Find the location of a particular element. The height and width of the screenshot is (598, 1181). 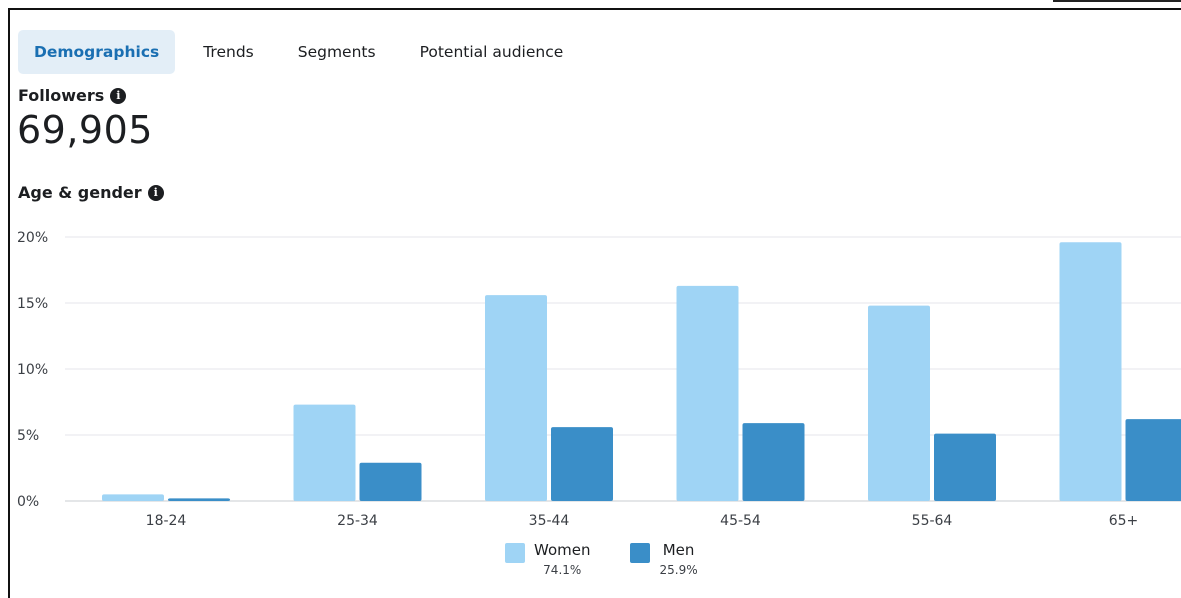

chart-legend: Women 74.1% Men 25.9% is located at coordinates (601, 559).